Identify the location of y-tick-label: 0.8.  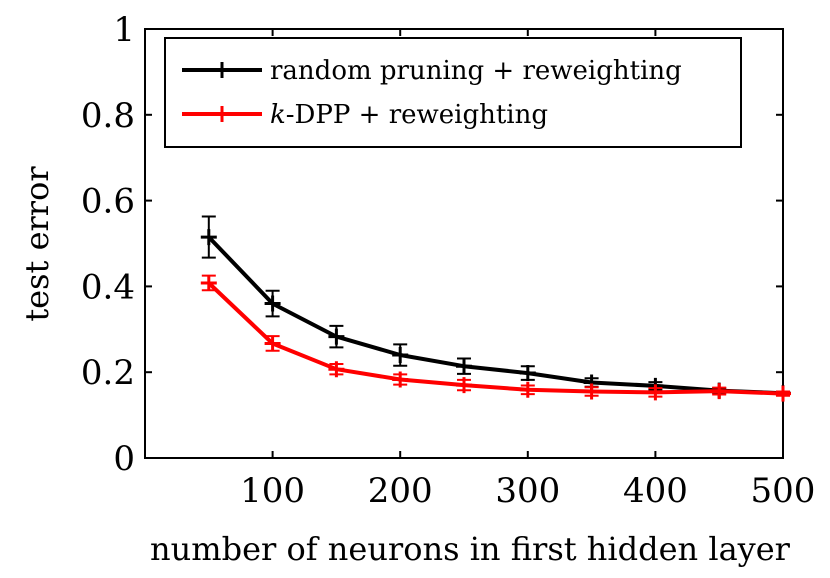
(108, 116).